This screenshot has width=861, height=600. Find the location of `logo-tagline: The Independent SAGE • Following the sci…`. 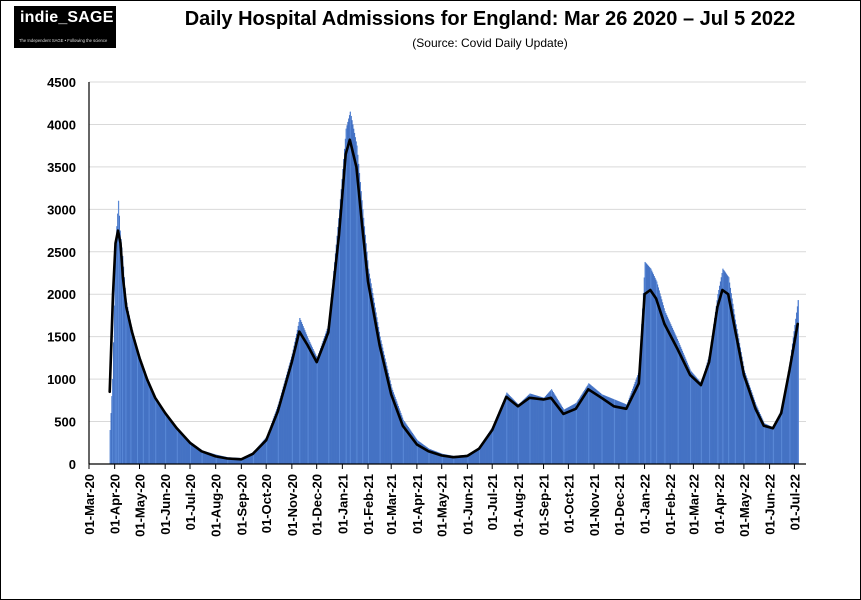

logo-tagline: The Independent SAGE • Following the sci… is located at coordinates (63, 40).